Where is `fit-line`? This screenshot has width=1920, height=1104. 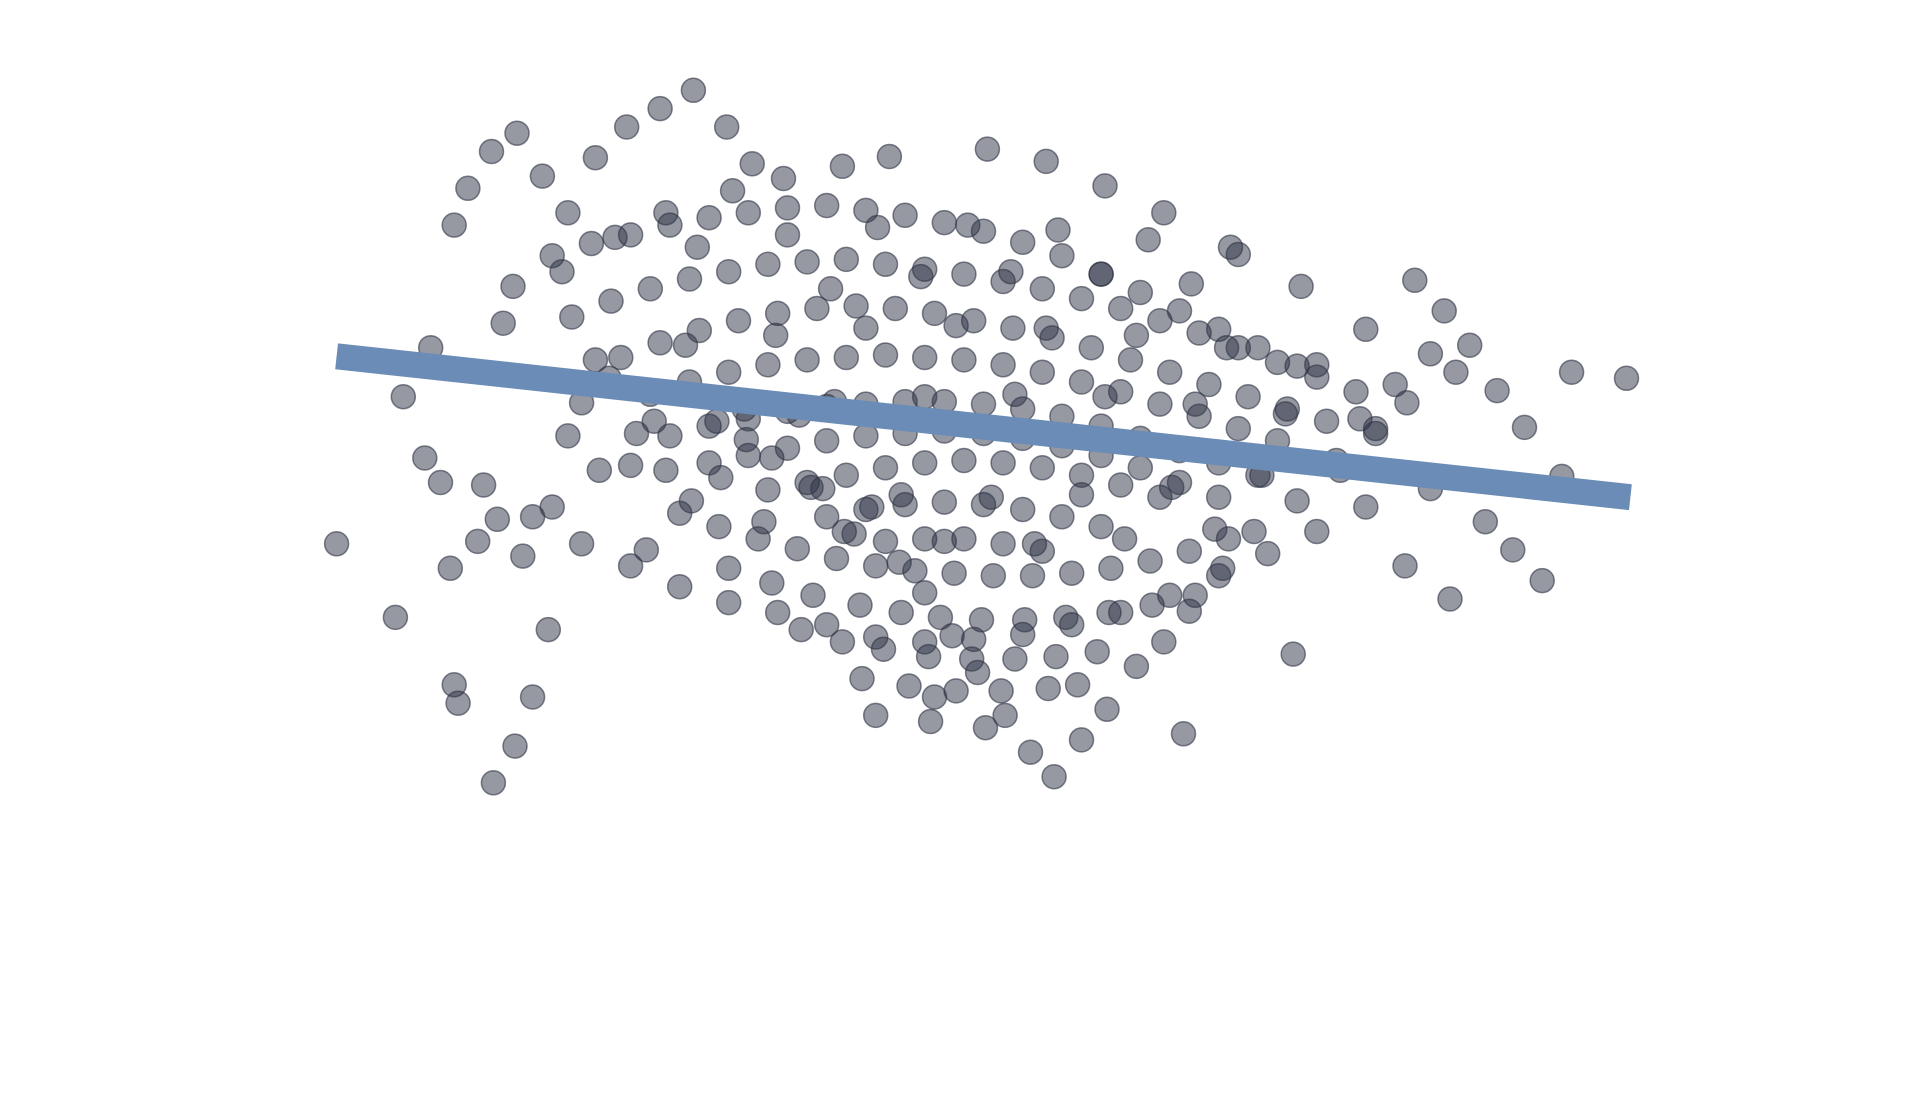 fit-line is located at coordinates (983, 427).